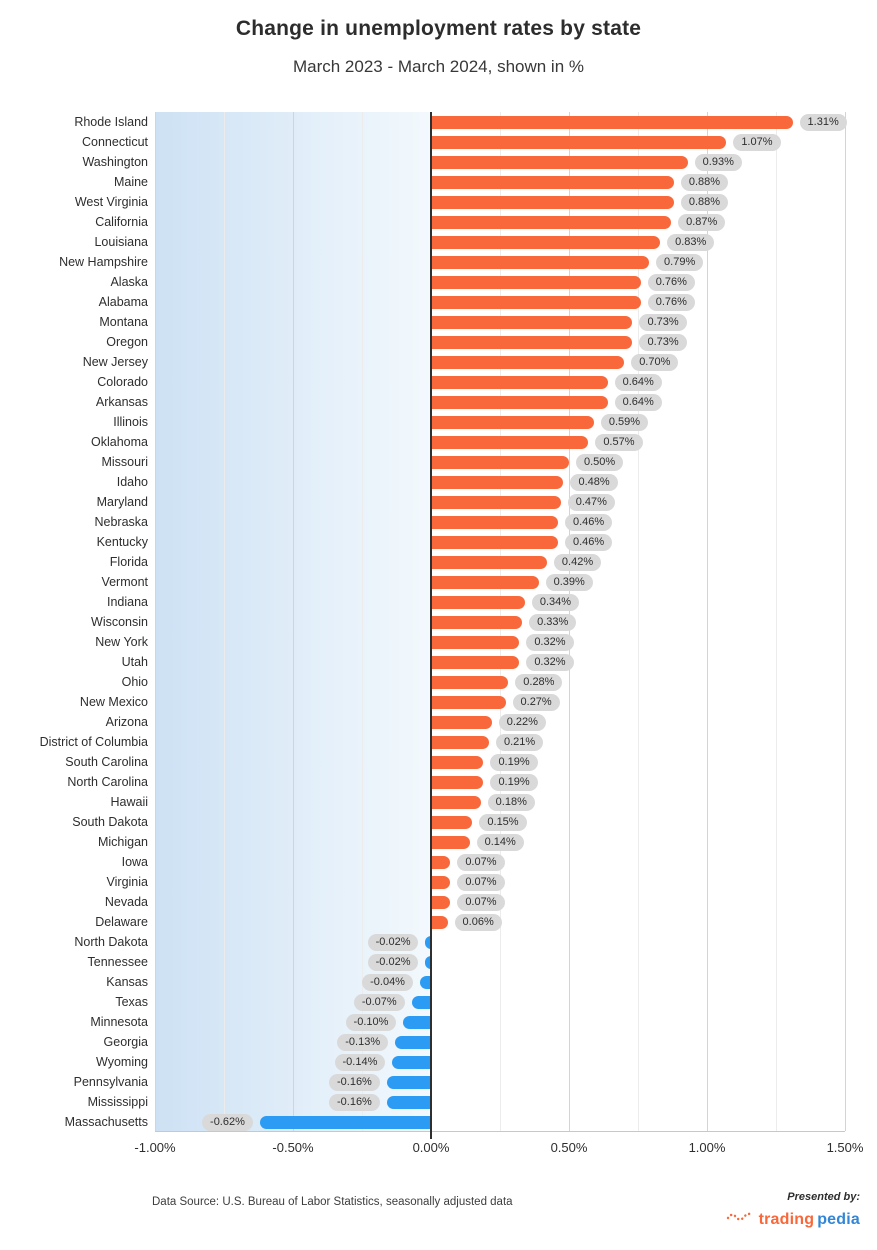 The image size is (877, 1250). Describe the element at coordinates (514, 762) in the screenshot. I see `value-label: 0.19%` at that location.